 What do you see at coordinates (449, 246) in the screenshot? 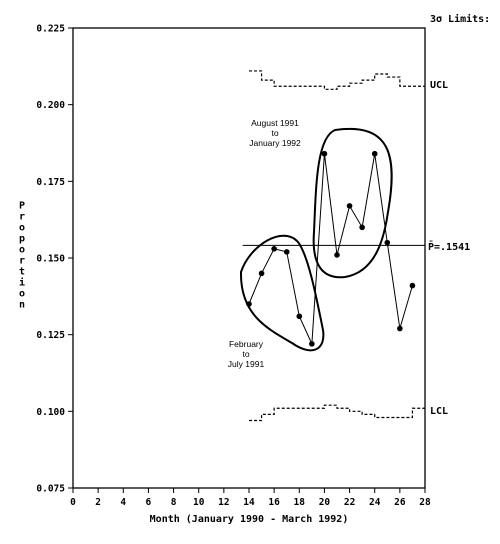
I see `center-line-label: P̄=.1541` at bounding box center [449, 246].